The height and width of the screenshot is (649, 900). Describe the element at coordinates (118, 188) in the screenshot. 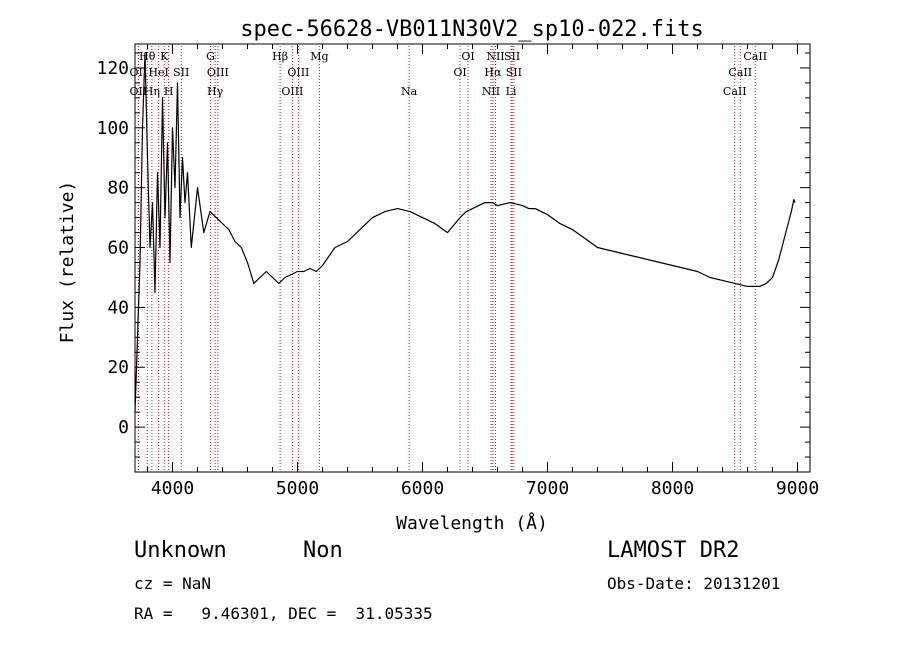

I see `y-tick-label: 80` at that location.